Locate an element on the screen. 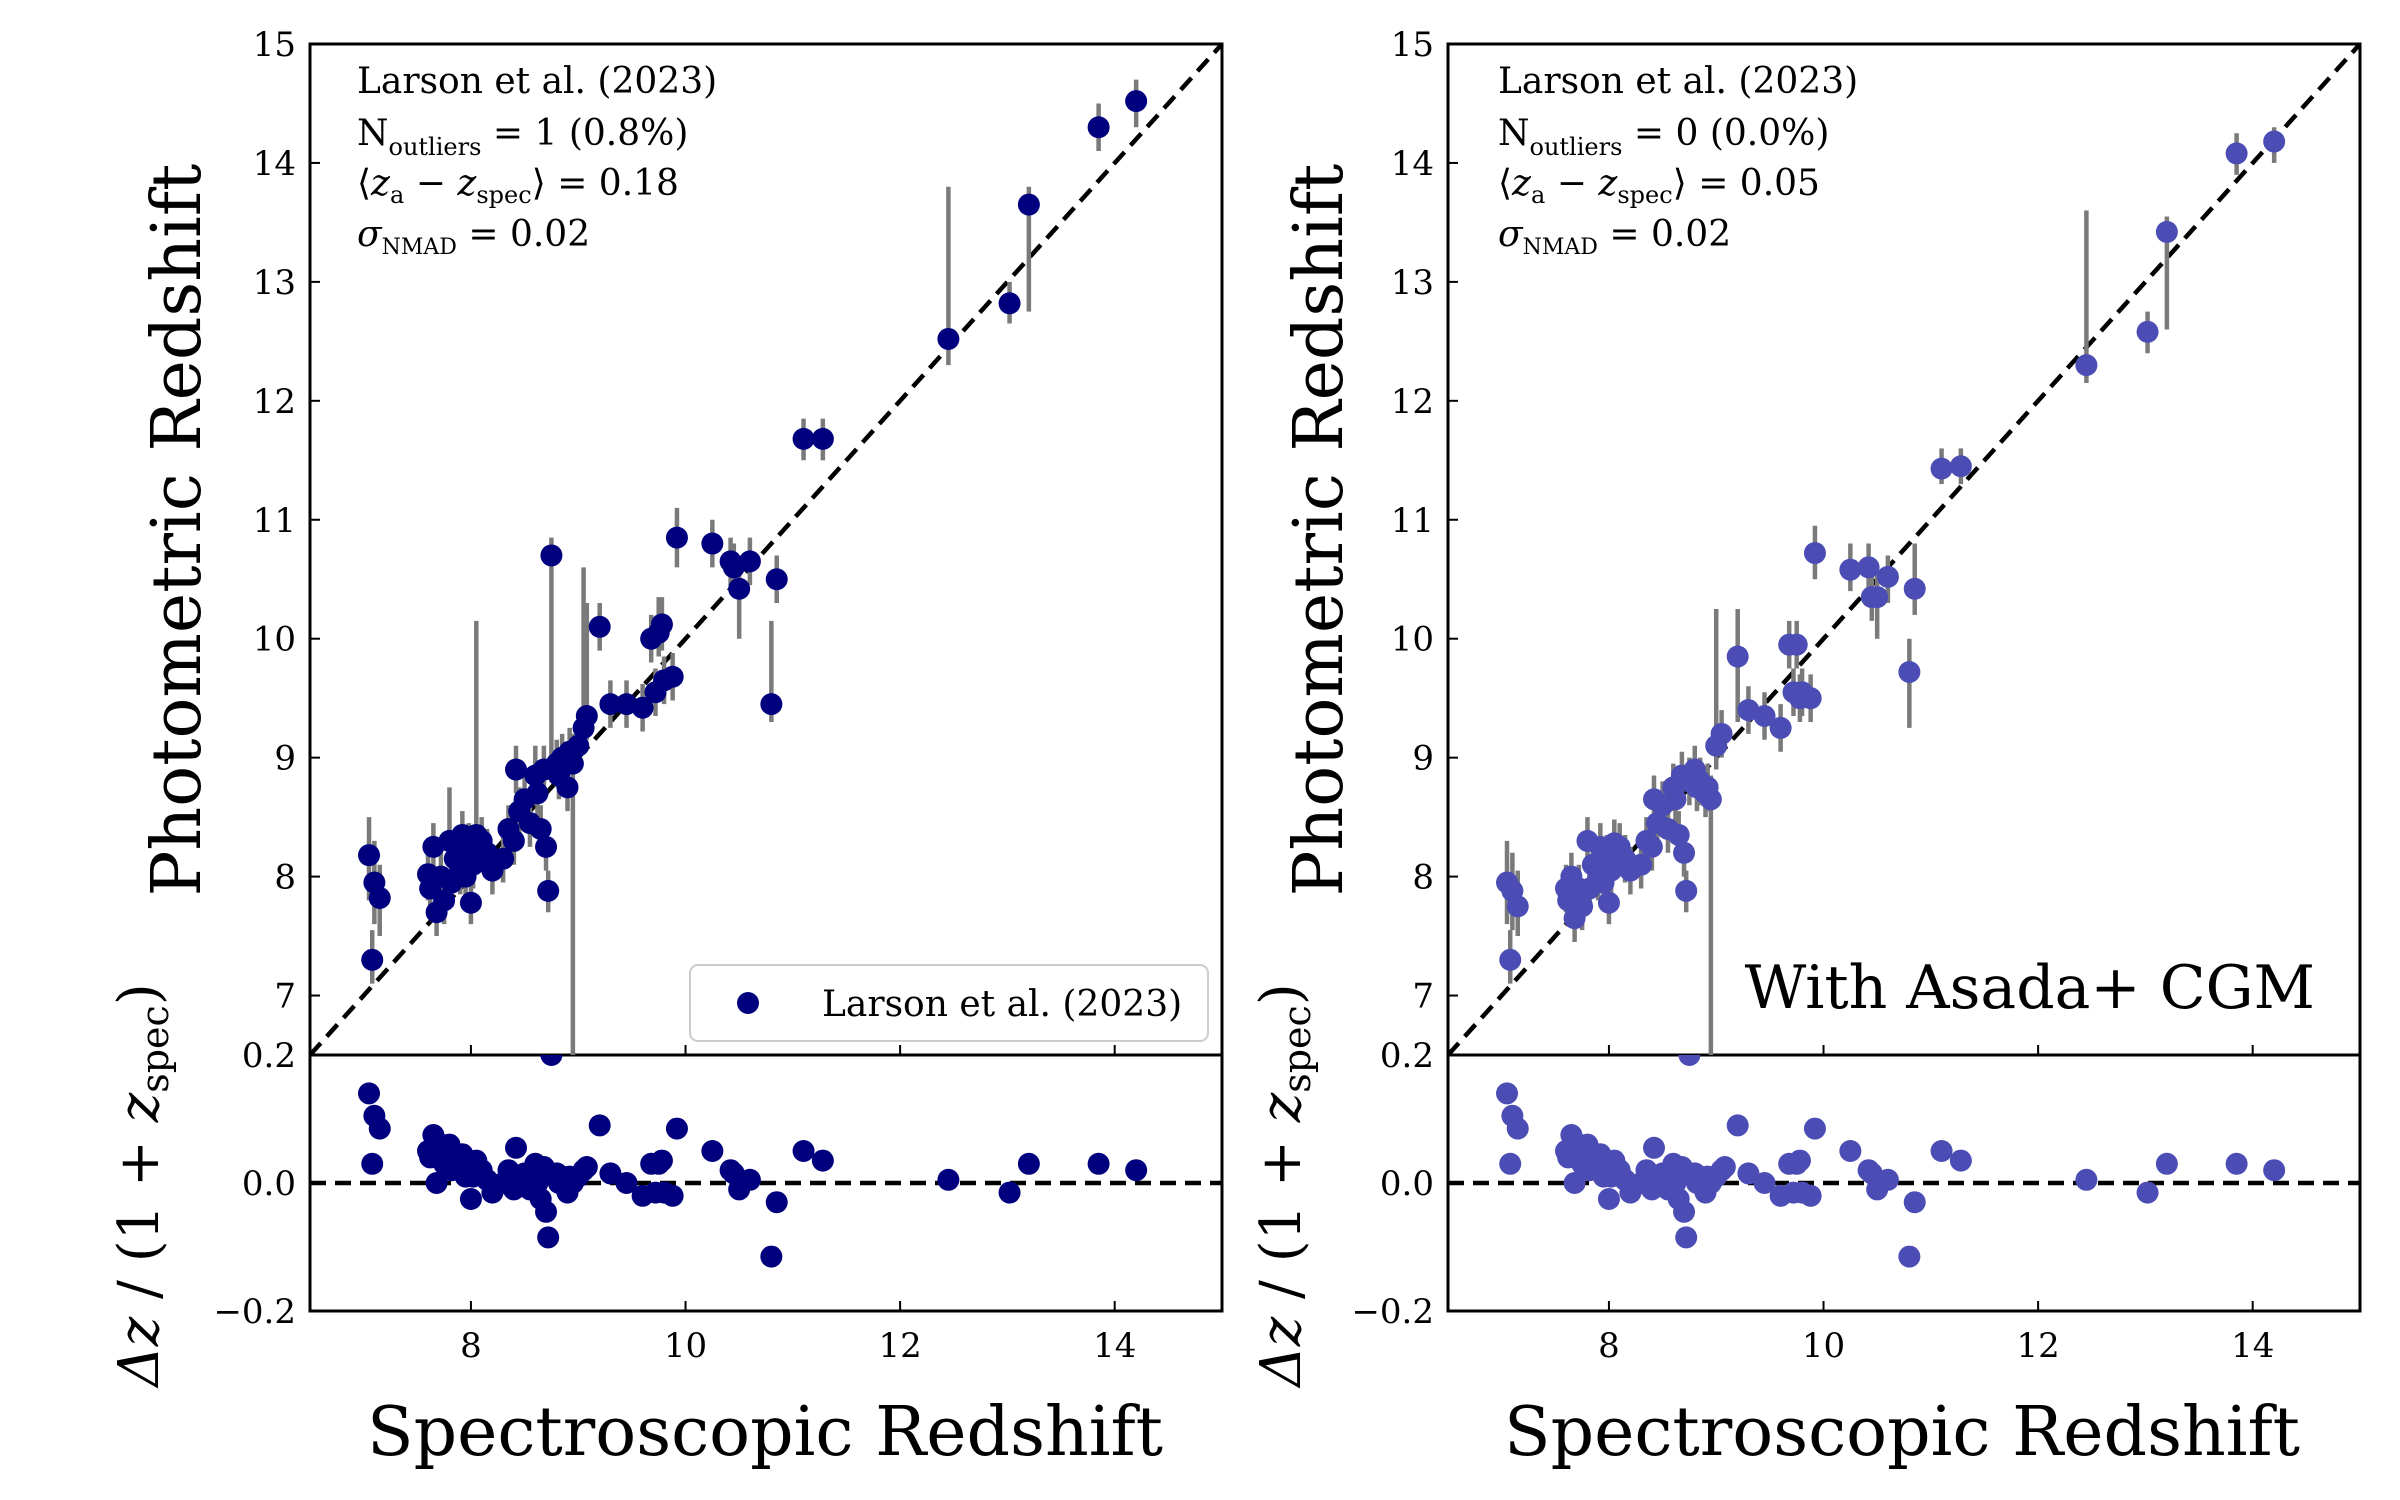 This screenshot has width=2400, height=1500. left-xtick-label: 14 is located at coordinates (1114, 1346).